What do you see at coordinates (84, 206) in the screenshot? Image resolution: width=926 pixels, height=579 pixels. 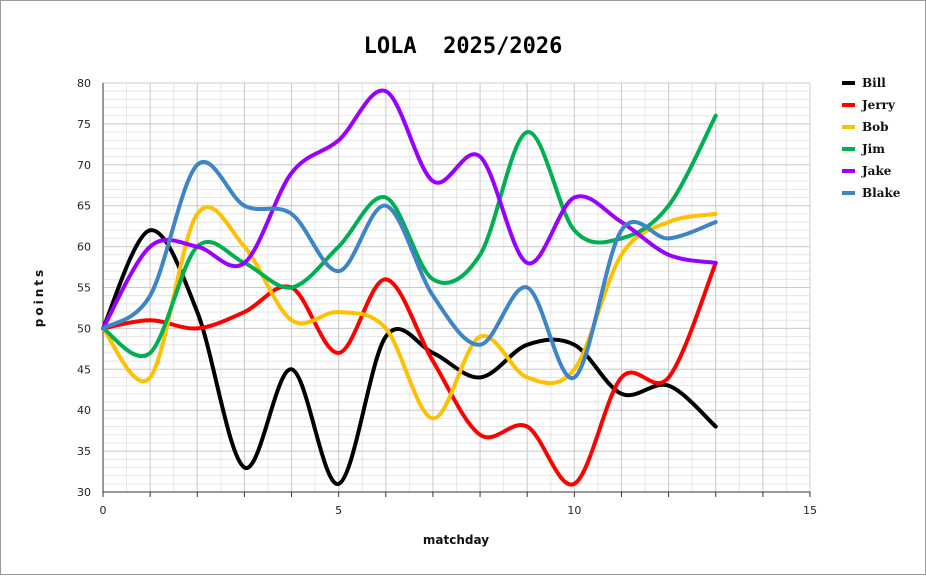 I see `y-tick-label: 65` at bounding box center [84, 206].